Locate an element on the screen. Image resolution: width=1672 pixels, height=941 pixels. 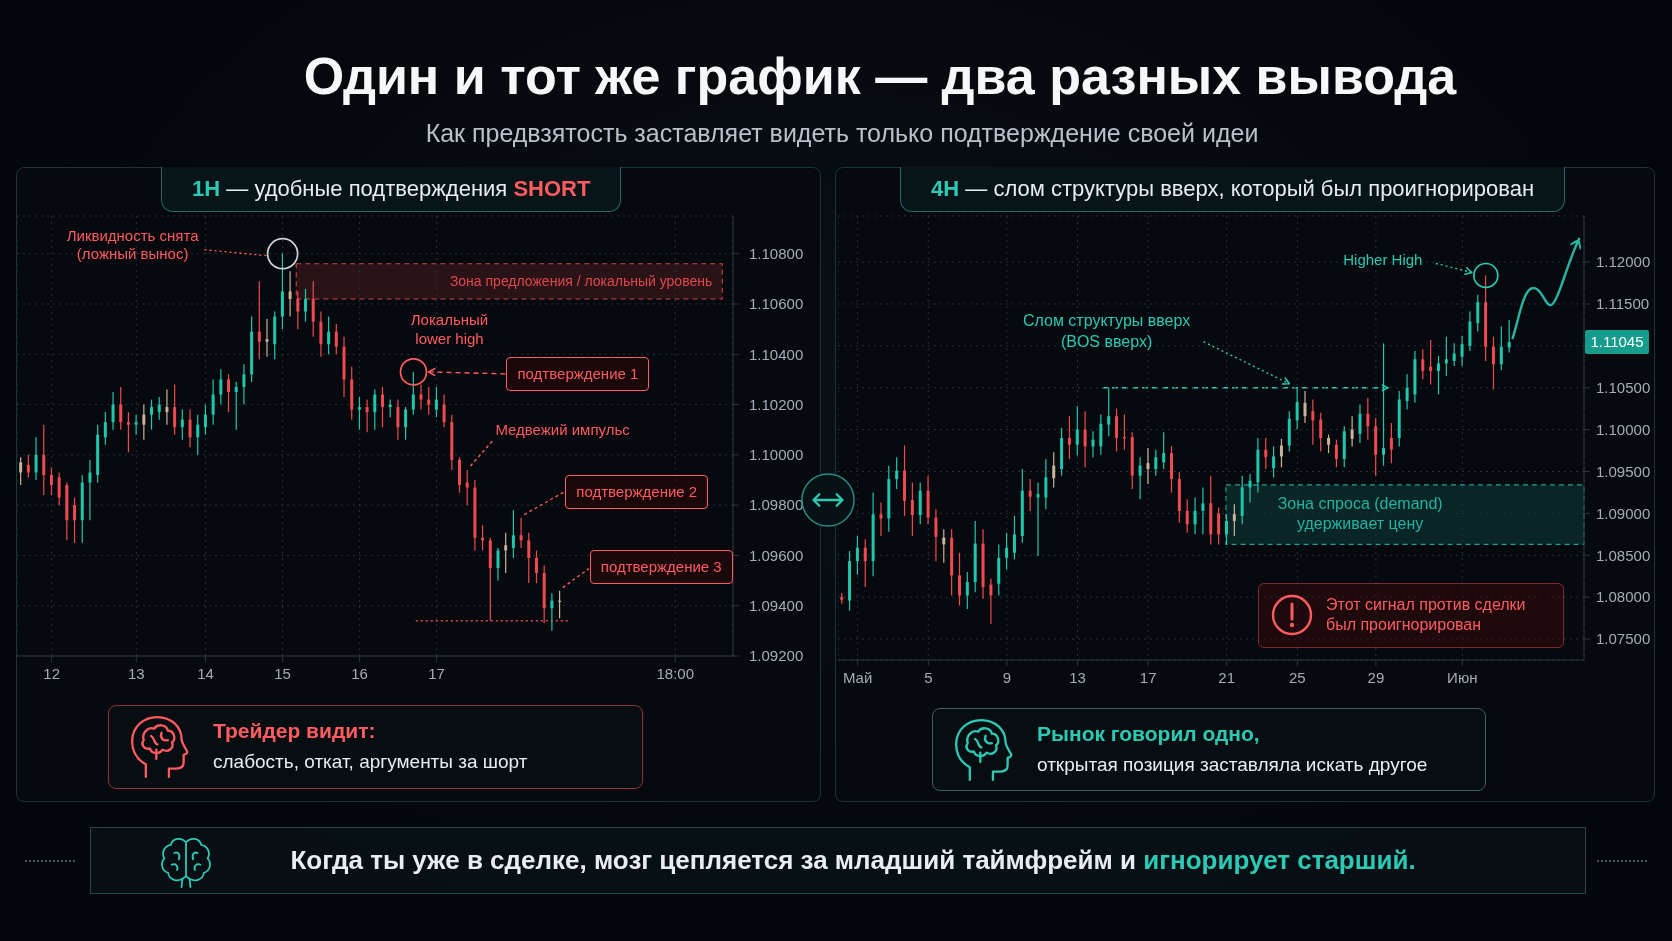
text: 1.11045 is located at coordinates (1617, 342).